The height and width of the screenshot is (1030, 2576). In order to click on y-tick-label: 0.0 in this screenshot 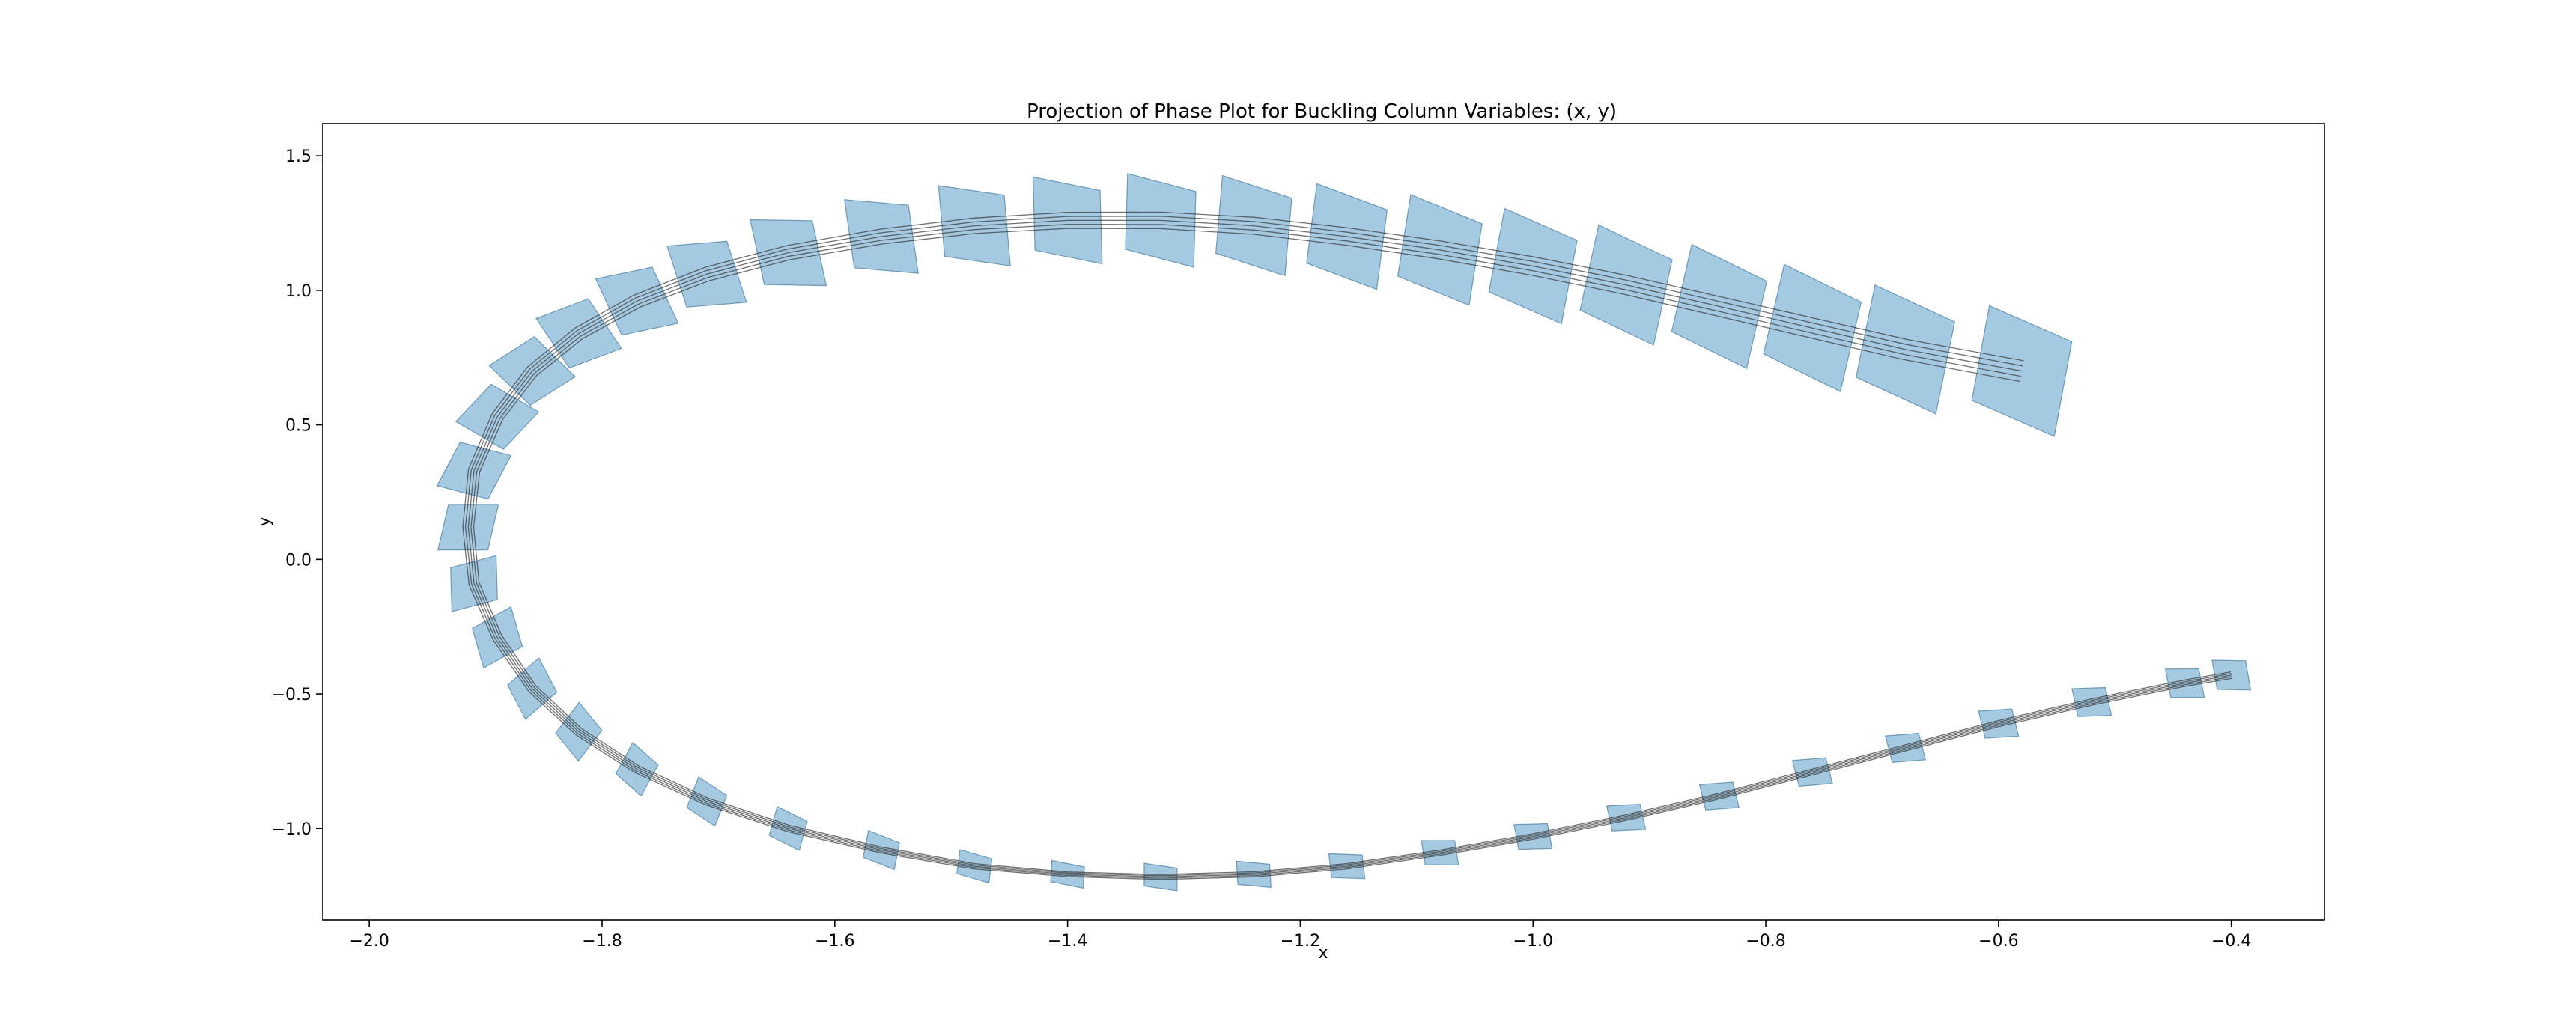, I will do `click(298, 560)`.